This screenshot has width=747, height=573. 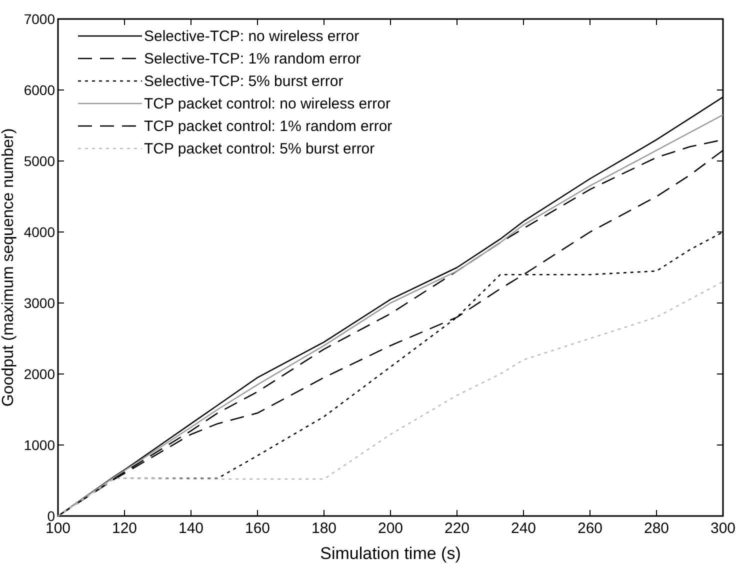 What do you see at coordinates (252, 36) in the screenshot?
I see `legend-label: Selective-TCP: no wireless error` at bounding box center [252, 36].